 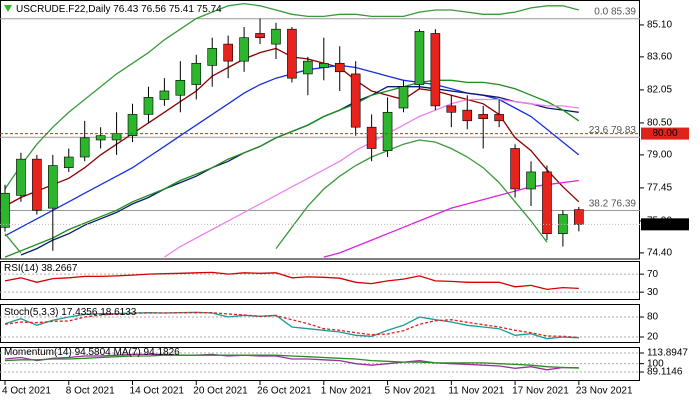 I want to click on y-tick-label: 80.50, so click(x=659, y=123).